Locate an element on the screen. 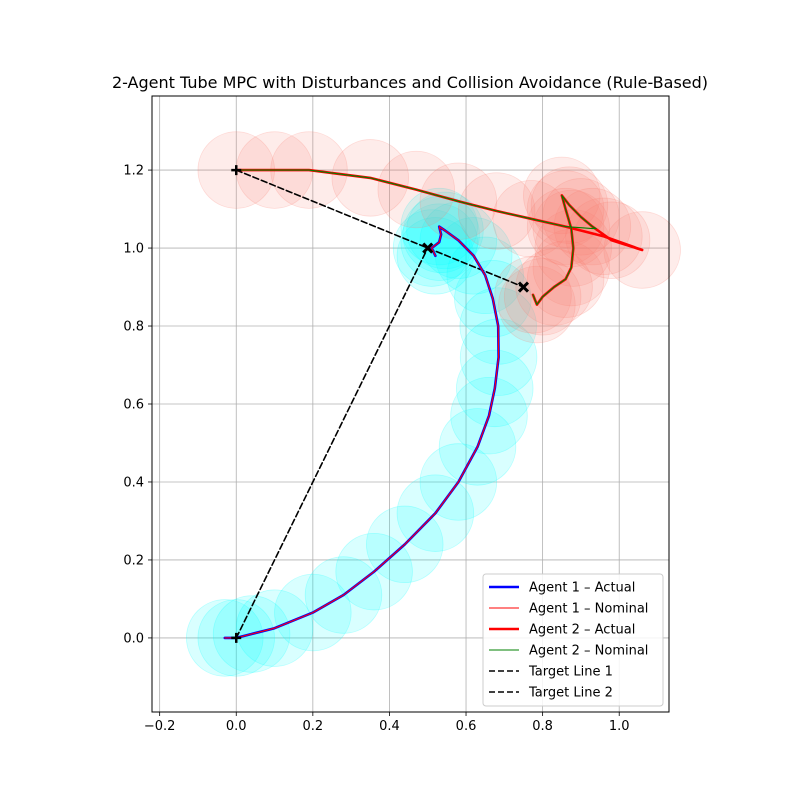  legend-box is located at coordinates (573, 640).